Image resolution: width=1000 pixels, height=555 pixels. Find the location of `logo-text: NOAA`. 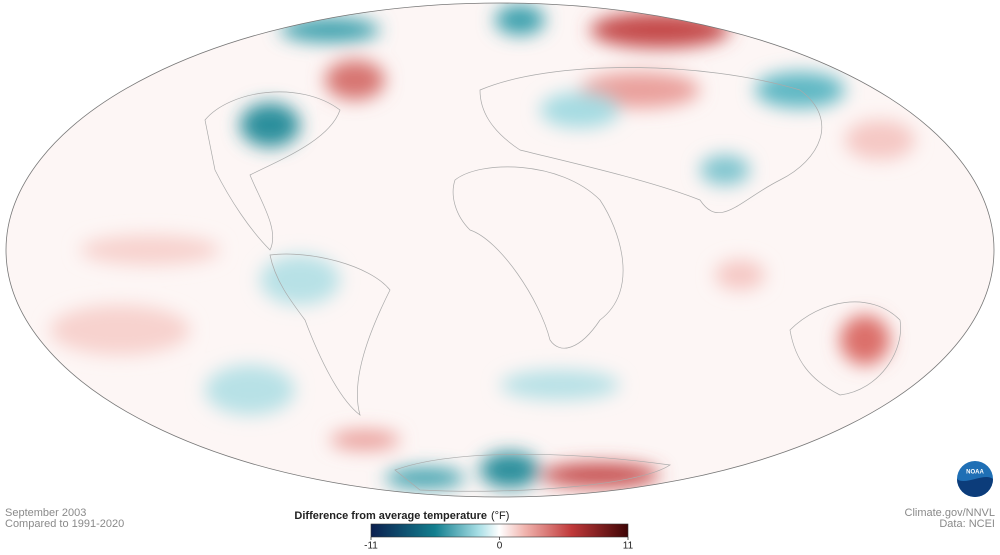

logo-text: NOAA is located at coordinates (975, 473).